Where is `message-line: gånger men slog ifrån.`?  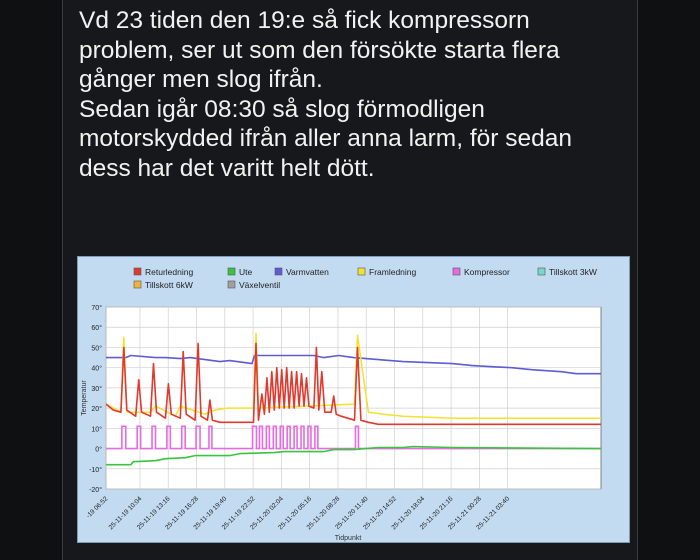
message-line: gånger men slog ifrån. is located at coordinates (201, 79).